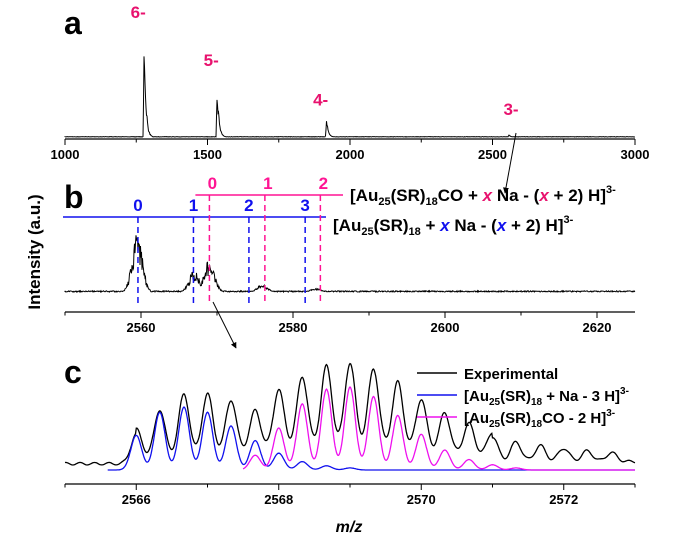  I want to click on series-0-position-label: 3, so click(304, 205).